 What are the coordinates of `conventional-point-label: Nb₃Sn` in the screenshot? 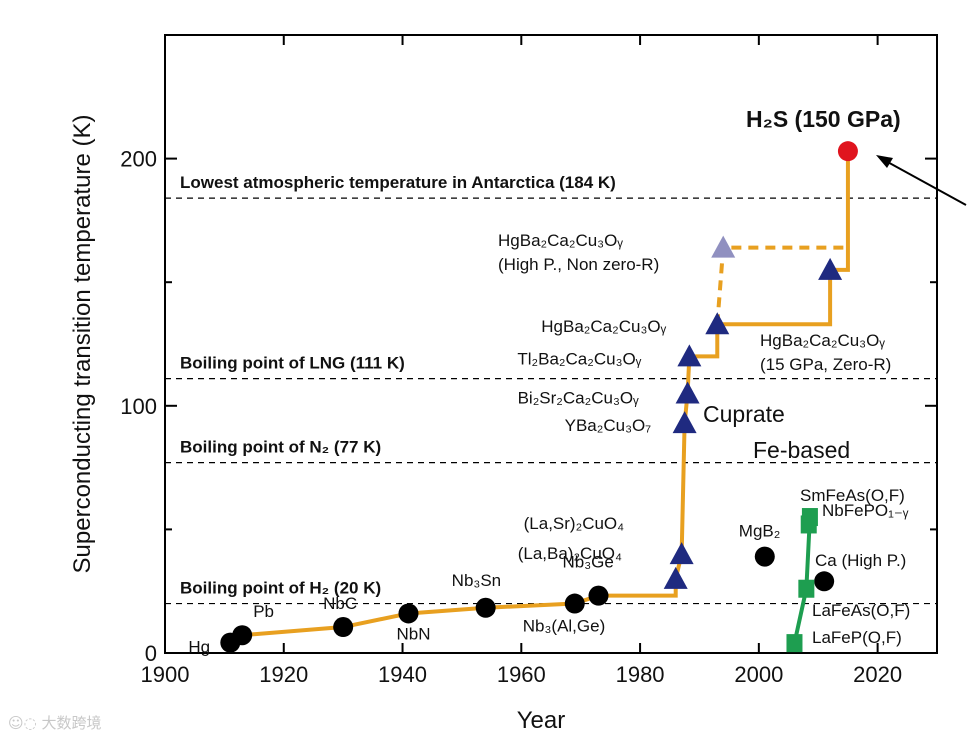 It's located at (476, 580).